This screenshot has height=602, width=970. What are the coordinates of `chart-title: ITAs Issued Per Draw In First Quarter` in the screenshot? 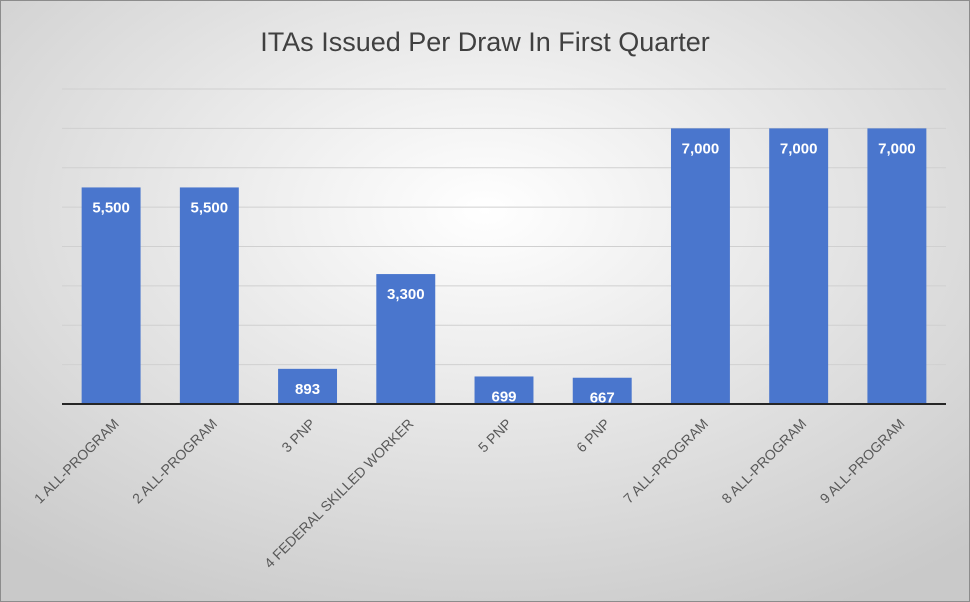 It's located at (485, 42).